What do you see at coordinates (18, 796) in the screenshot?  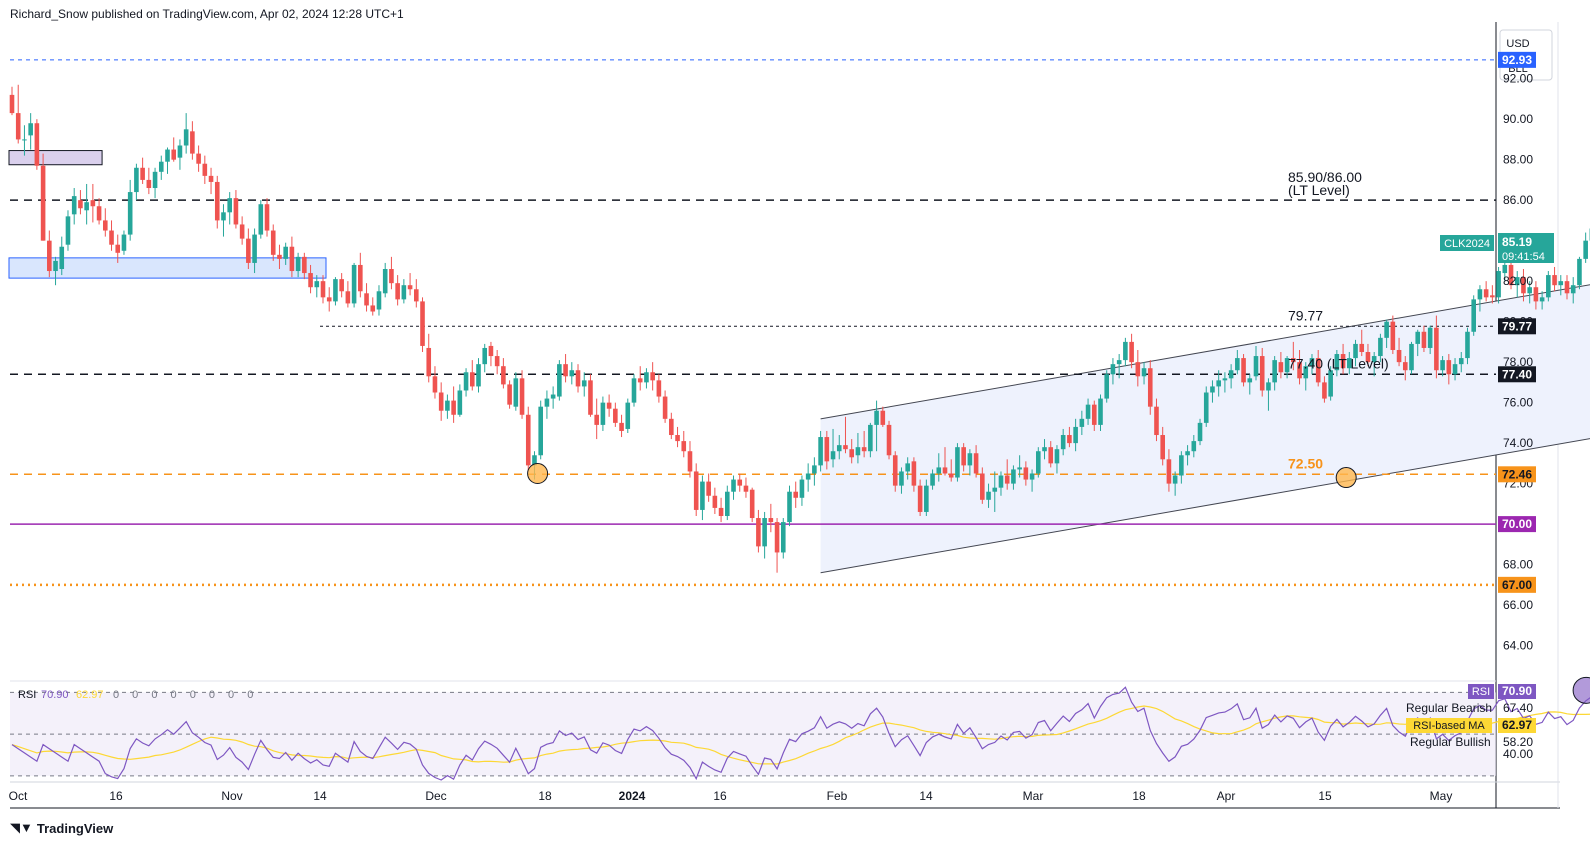 I see `x-tick-label: Oct` at bounding box center [18, 796].